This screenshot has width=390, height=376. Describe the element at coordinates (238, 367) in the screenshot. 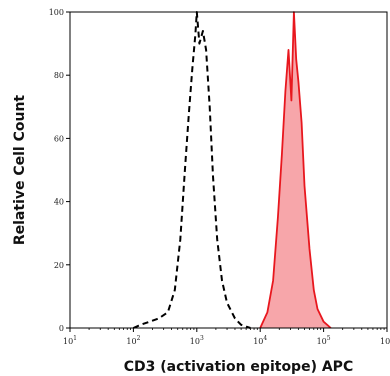

I see `x-axis-title: CD3 (activation epitope) APC` at that location.